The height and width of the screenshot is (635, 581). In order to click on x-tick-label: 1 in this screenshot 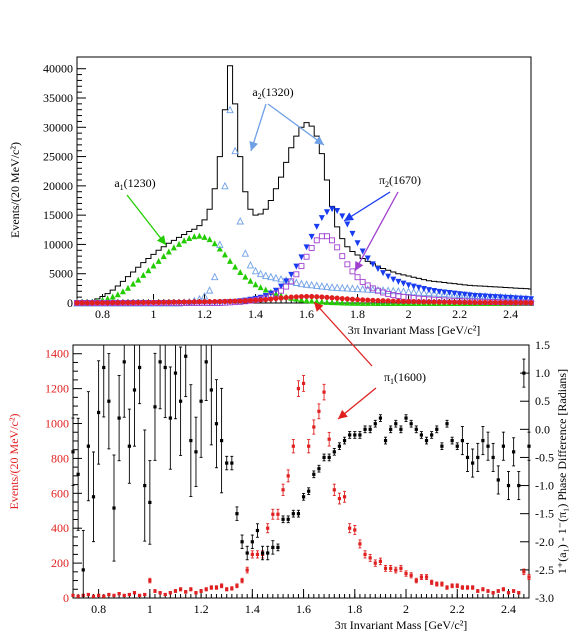, I will do `click(154, 314)`.